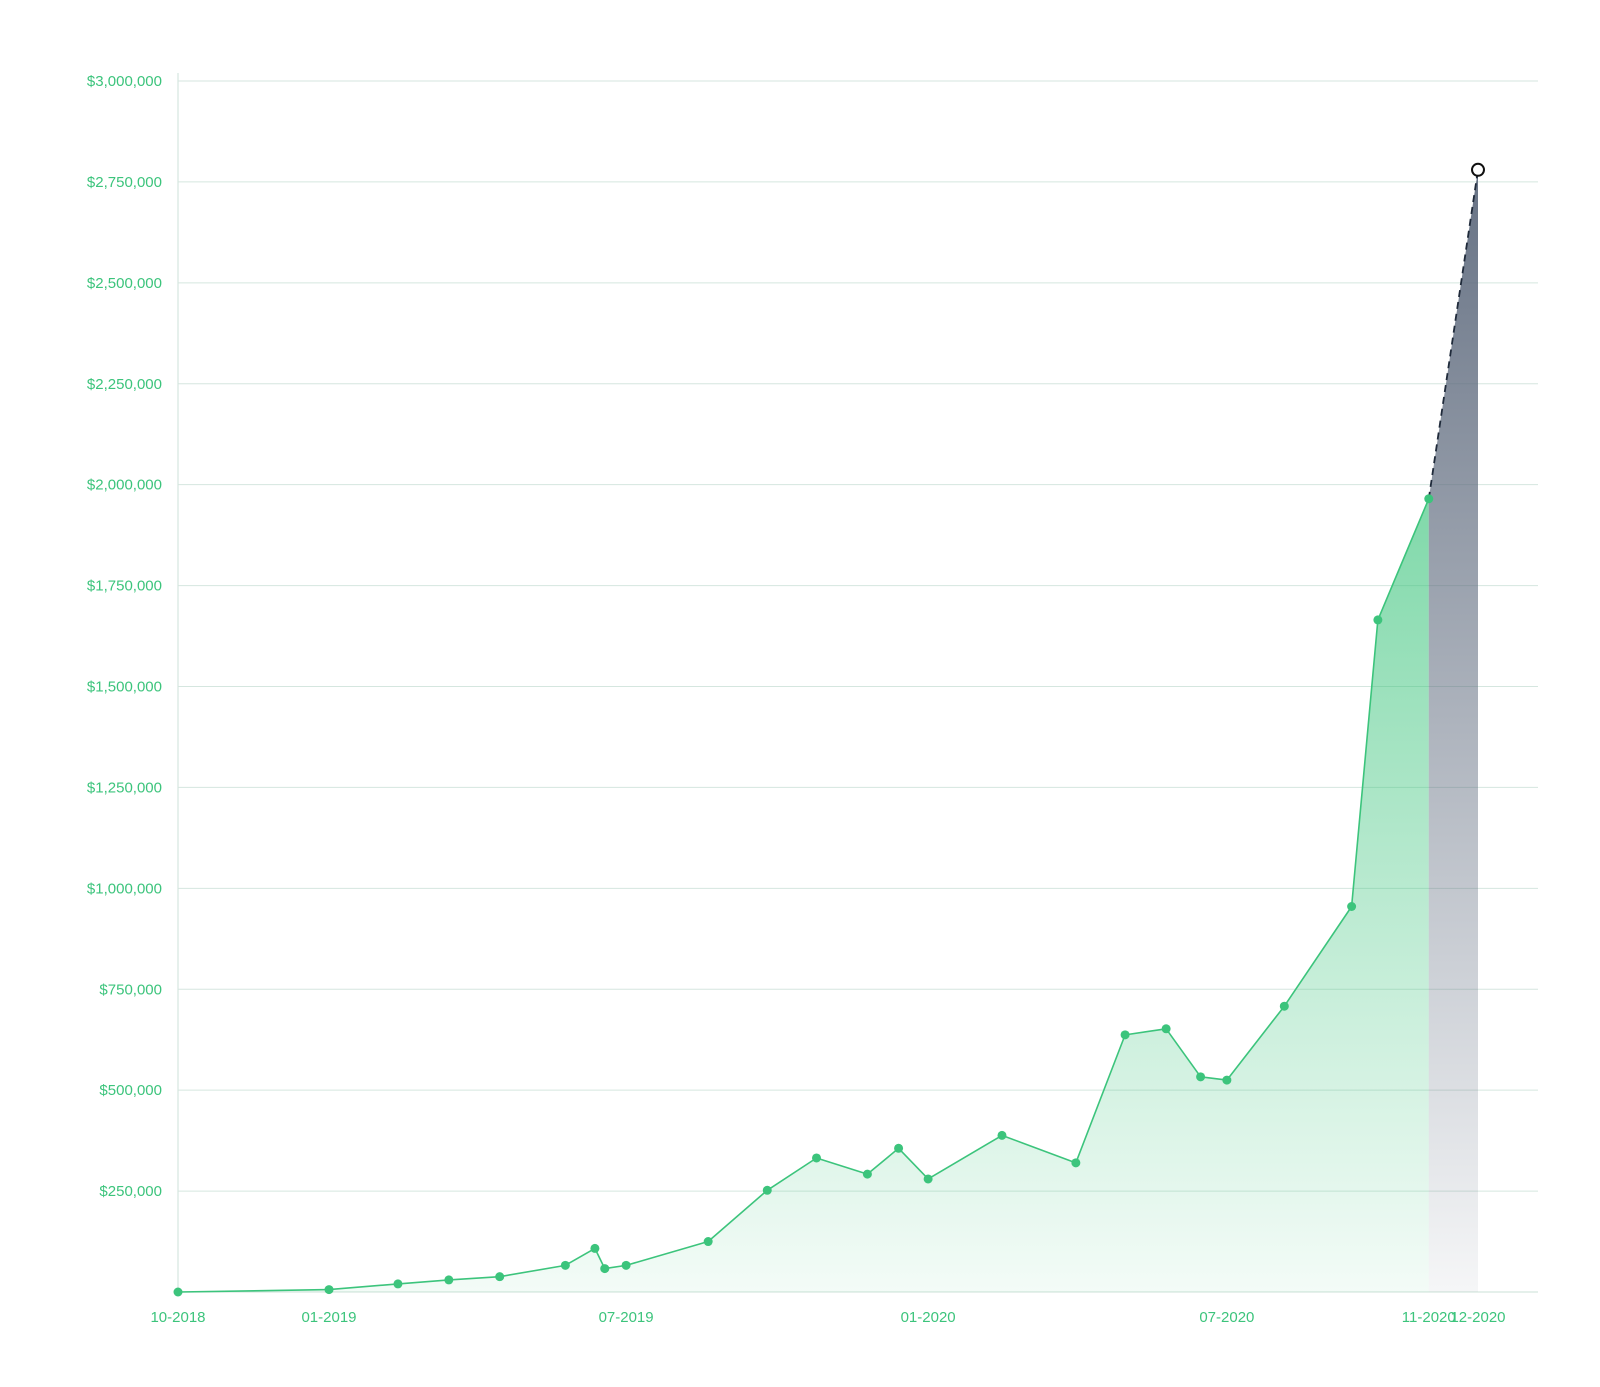 Image resolution: width=1600 pixels, height=1387 pixels. What do you see at coordinates (130, 989) in the screenshot?
I see `y-tick-label: $750,000` at bounding box center [130, 989].